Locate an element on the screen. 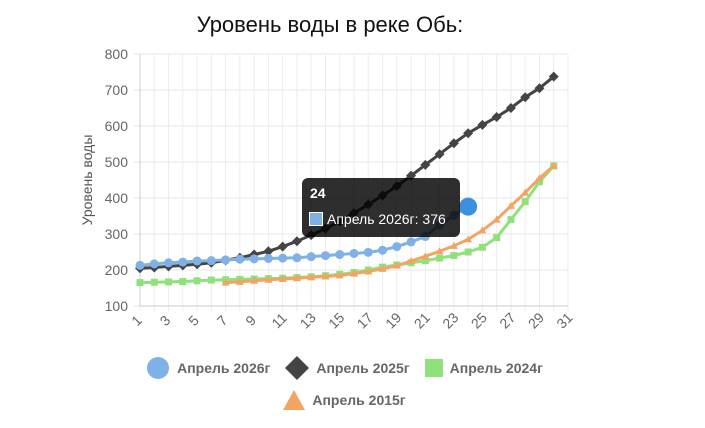  tooltip-body: Апрель 2026г: 376 is located at coordinates (386, 219).